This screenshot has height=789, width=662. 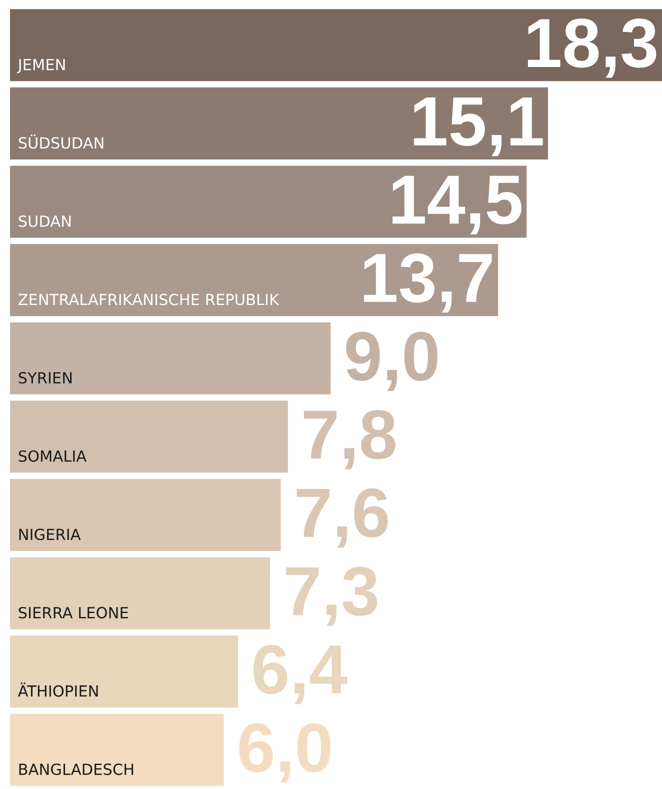 I want to click on y-tick-label: SÜDSUDAN, so click(x=61, y=141).